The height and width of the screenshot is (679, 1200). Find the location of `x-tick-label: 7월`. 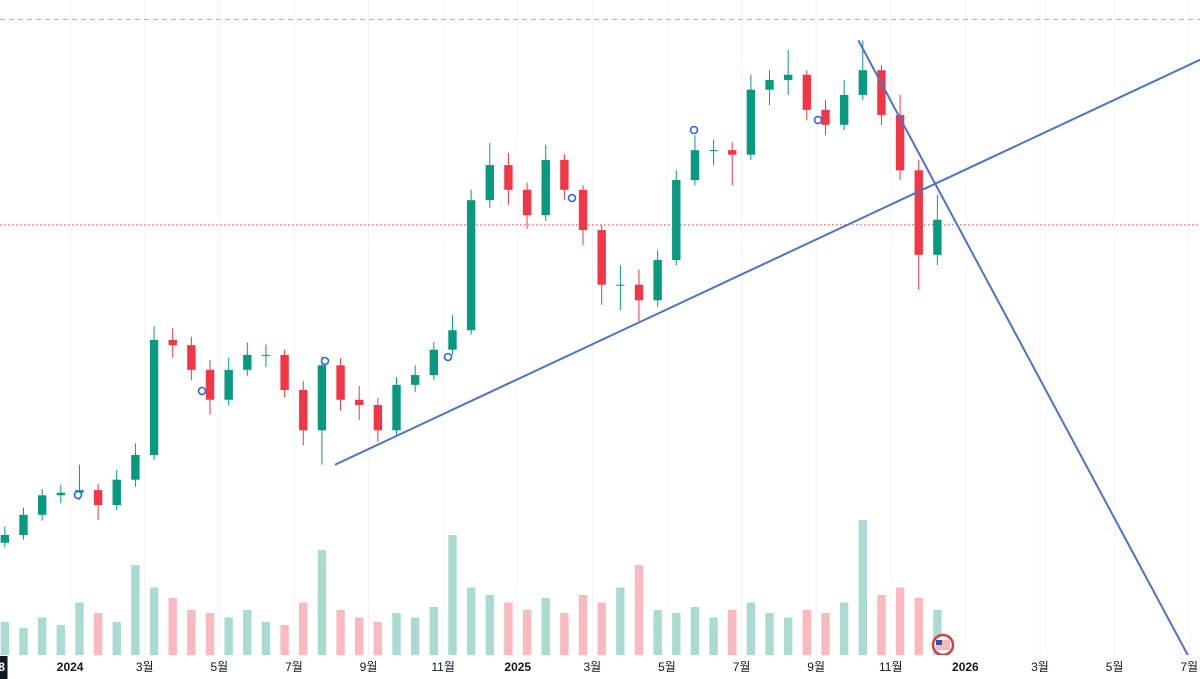

x-tick-label: 7월 is located at coordinates (294, 667).